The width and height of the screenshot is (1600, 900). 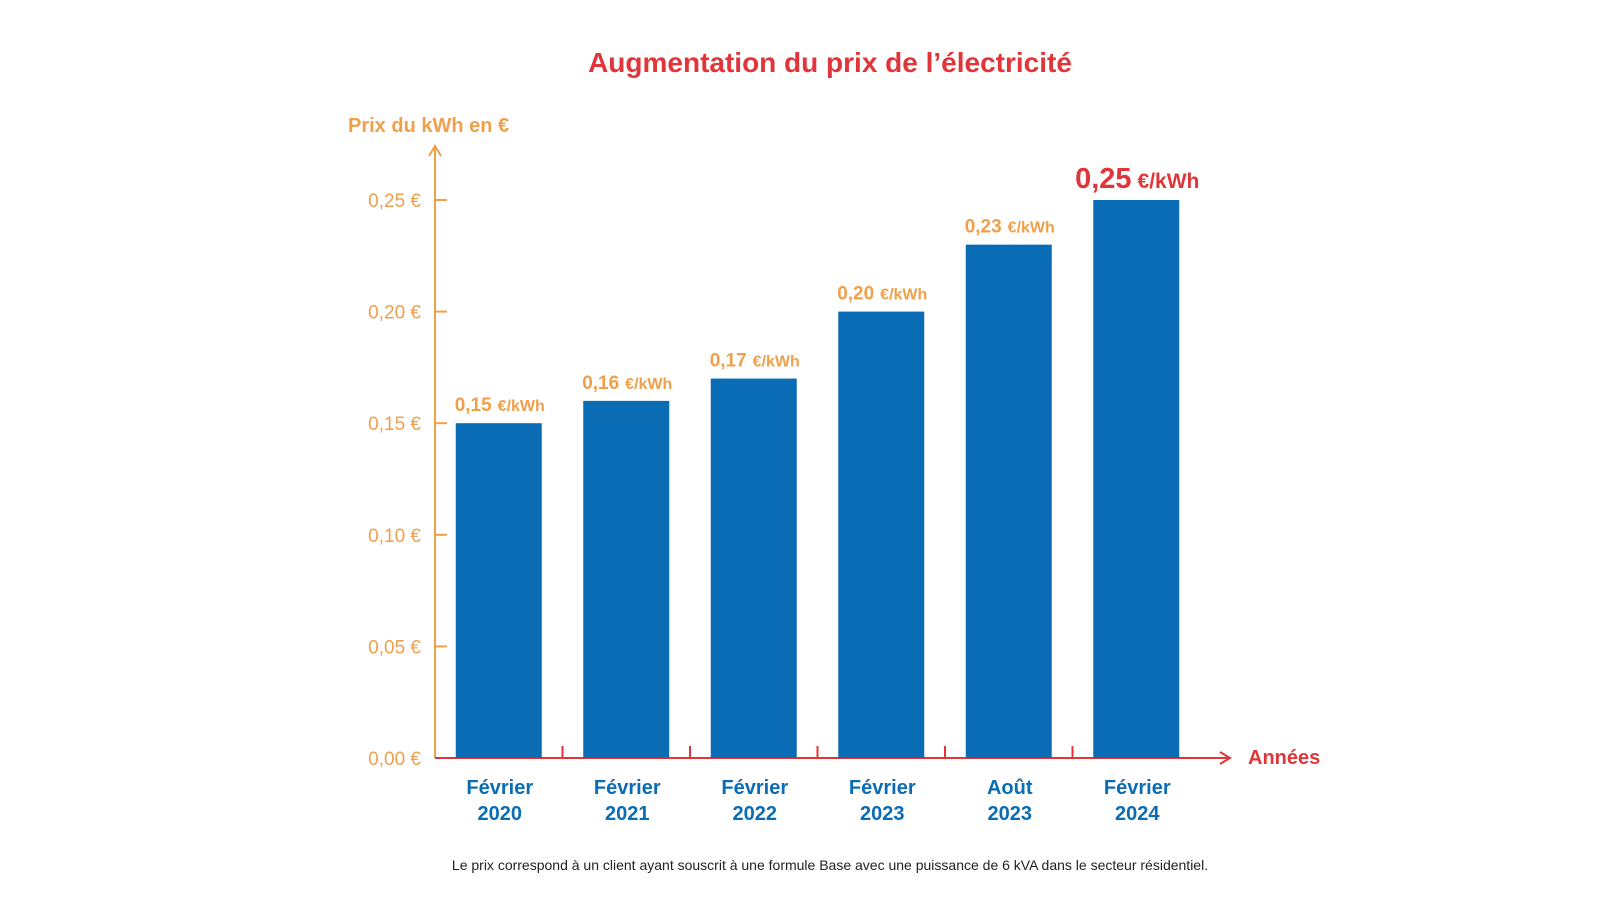 I want to click on x-axis-title: Années, so click(x=1284, y=758).